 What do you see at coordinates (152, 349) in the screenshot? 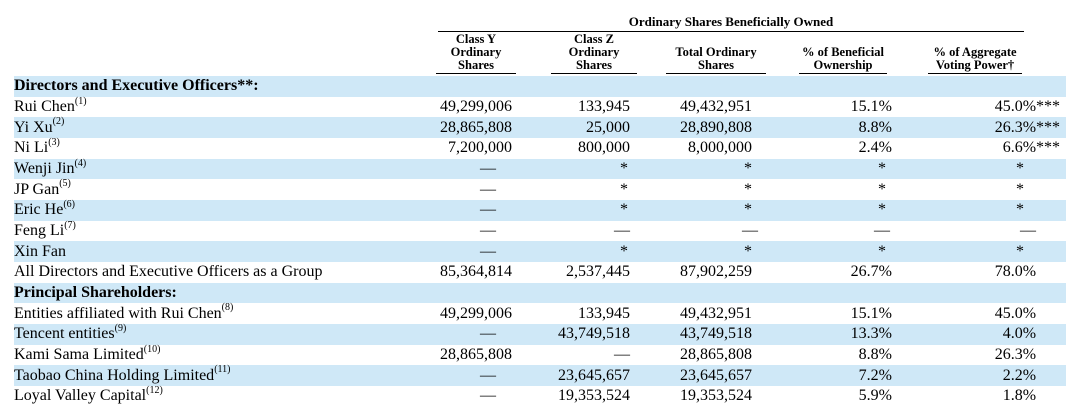
I see `footnote-ref: (10)` at bounding box center [152, 349].